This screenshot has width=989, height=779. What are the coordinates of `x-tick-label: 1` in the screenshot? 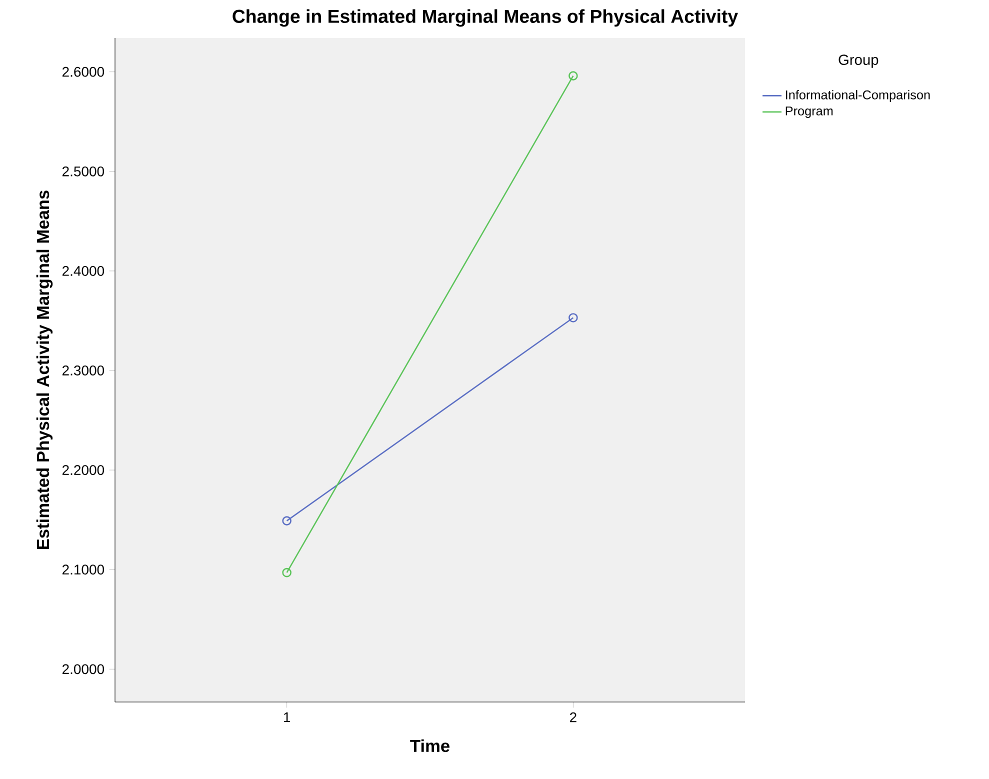 It's located at (287, 717).